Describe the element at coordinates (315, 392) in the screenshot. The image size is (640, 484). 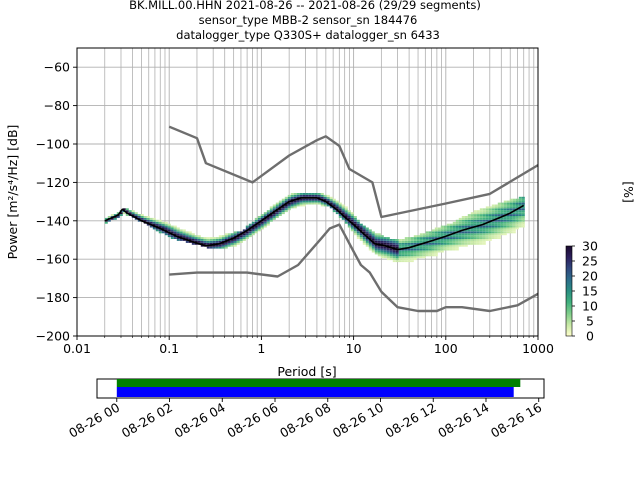
I see `timeline-bar-psd` at that location.